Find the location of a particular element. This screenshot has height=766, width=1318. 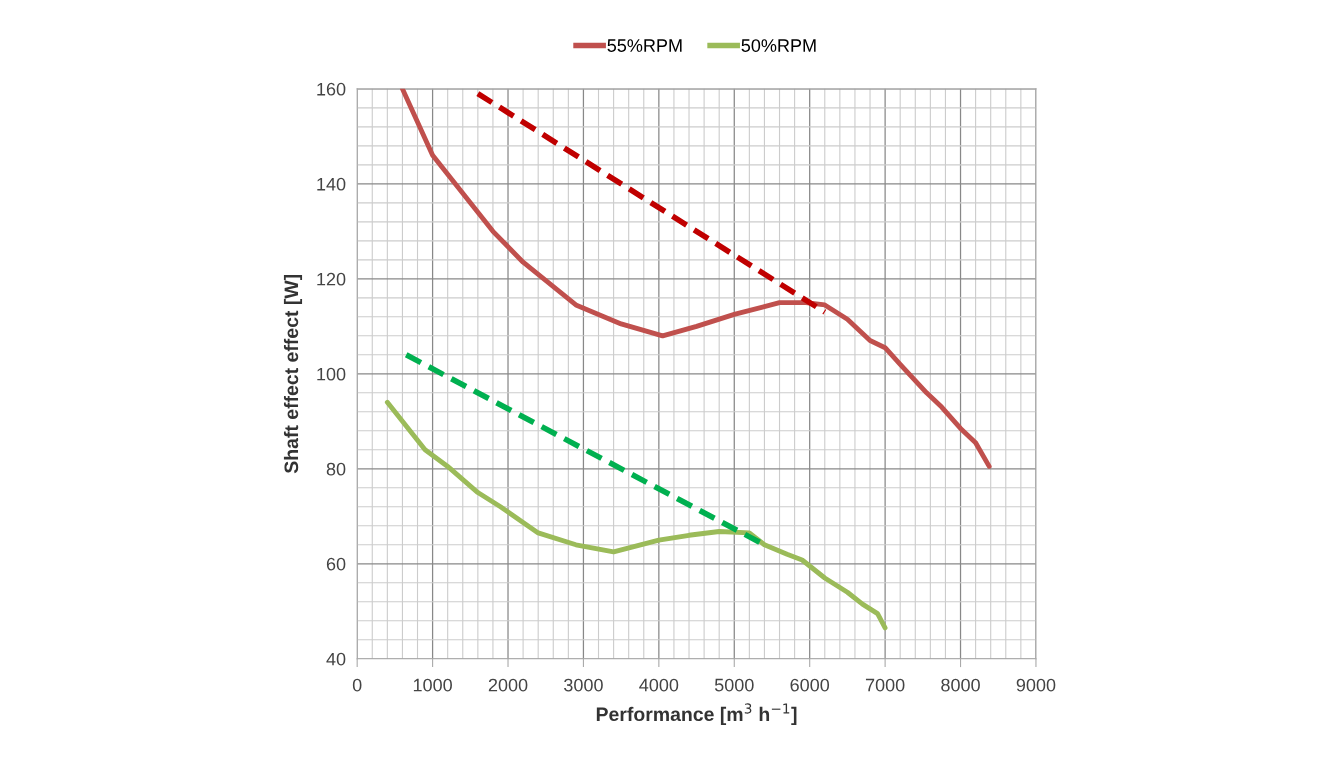

line-series is located at coordinates (636, 515).